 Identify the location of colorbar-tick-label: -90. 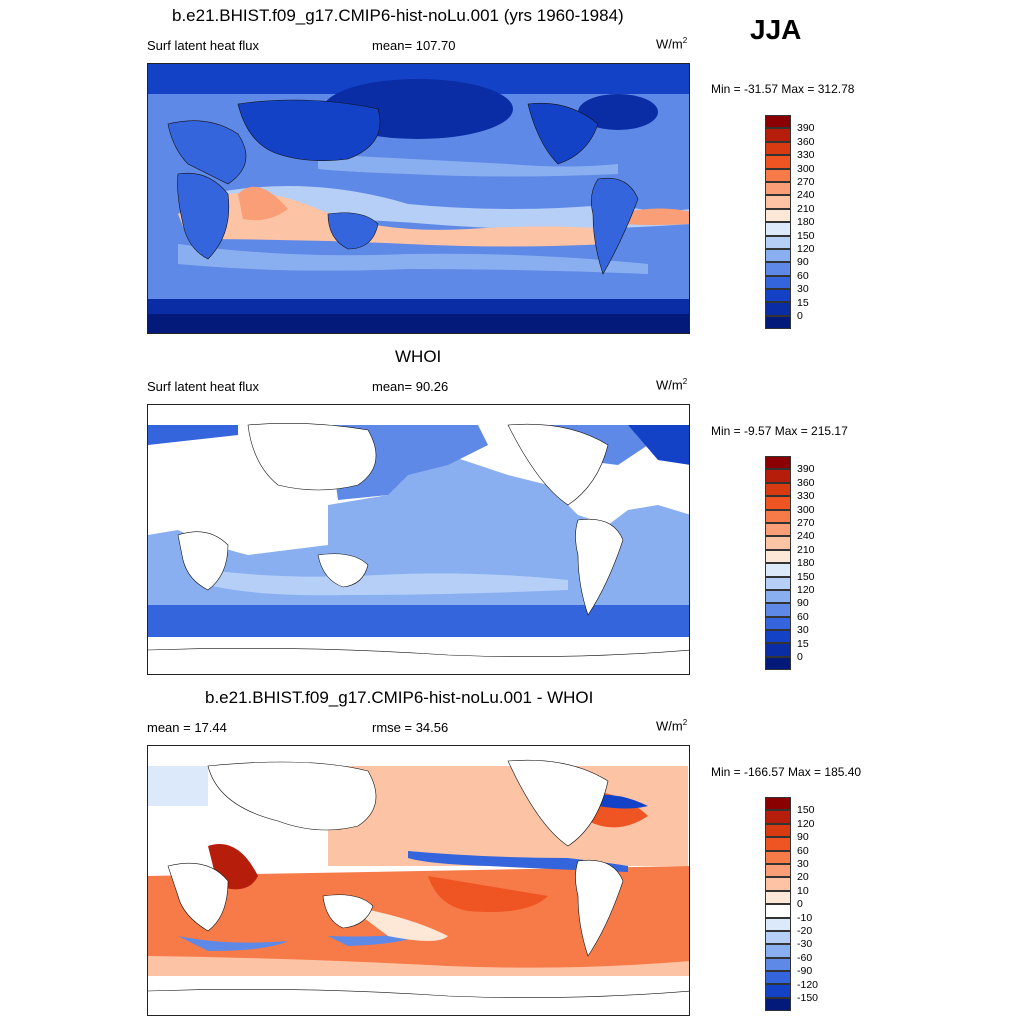
(805, 971).